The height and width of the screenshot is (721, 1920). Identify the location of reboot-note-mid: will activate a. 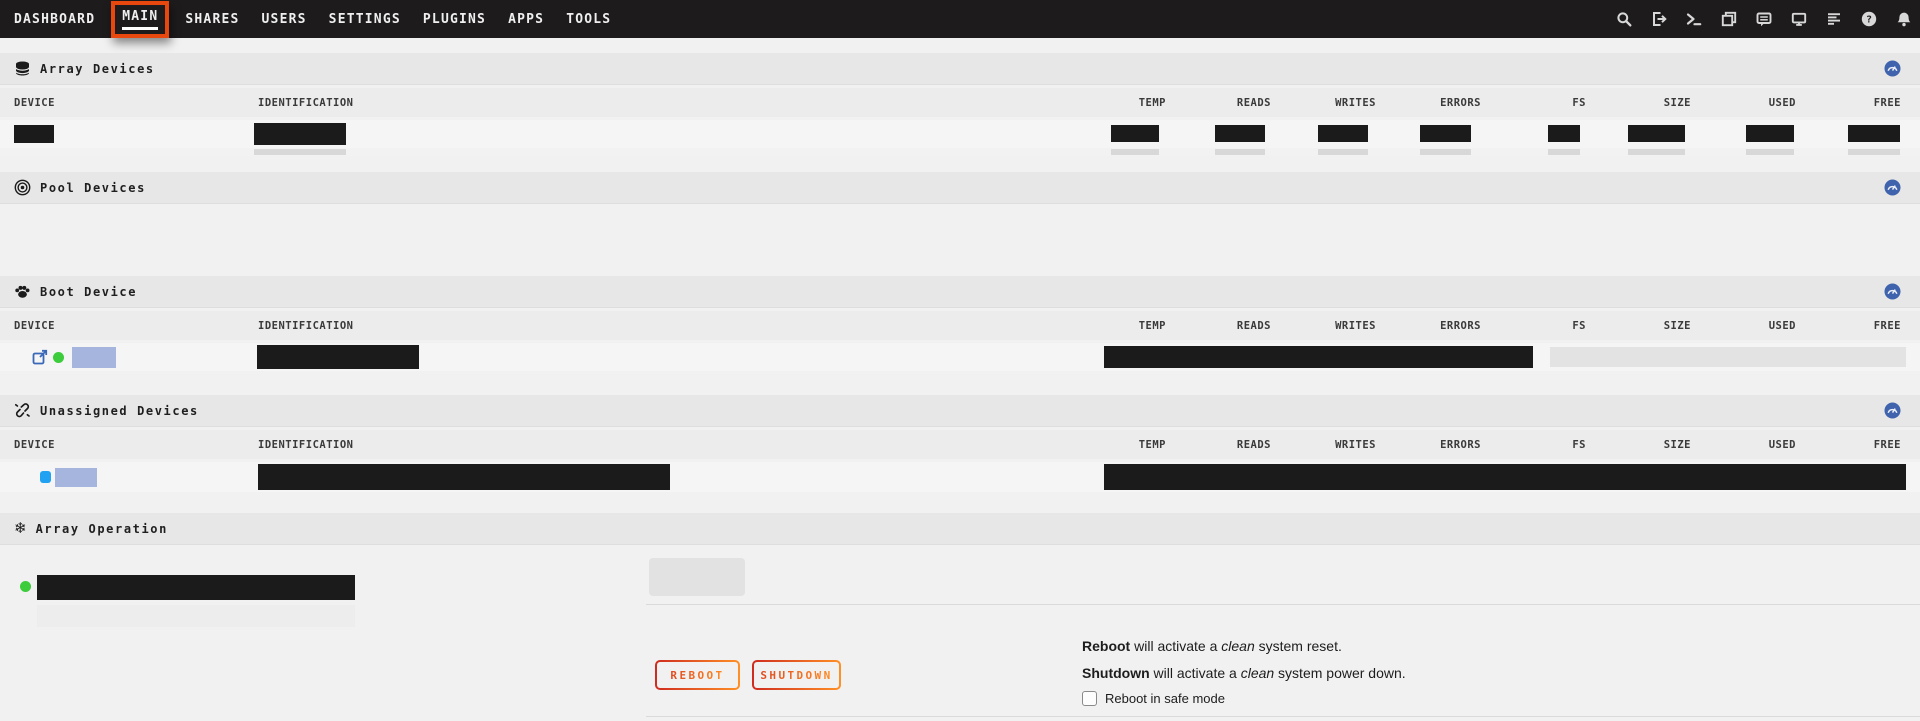
(1176, 646).